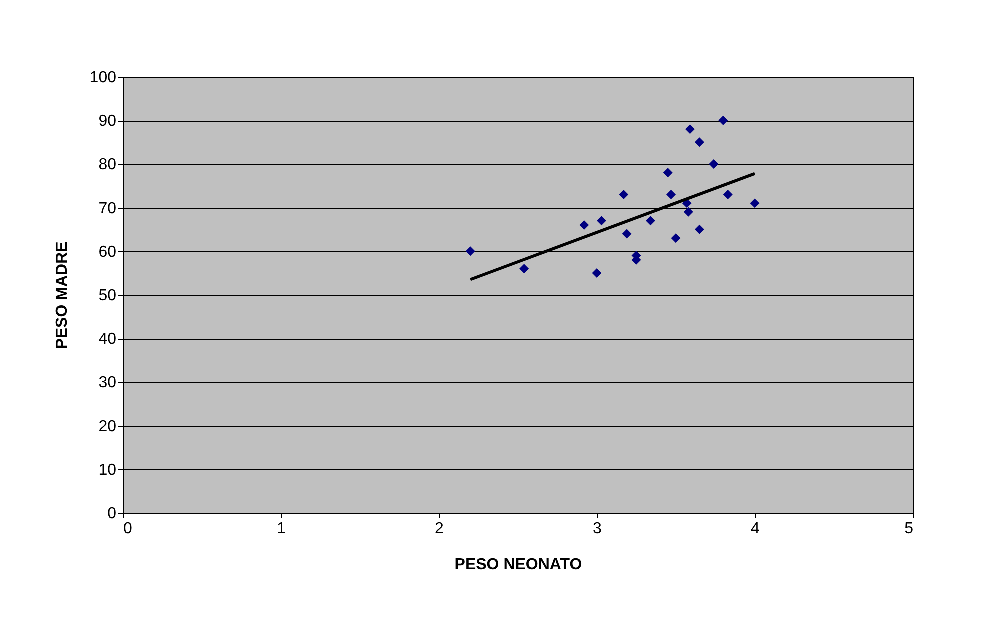  What do you see at coordinates (128, 529) in the screenshot?
I see `x-tick-label: 0` at bounding box center [128, 529].